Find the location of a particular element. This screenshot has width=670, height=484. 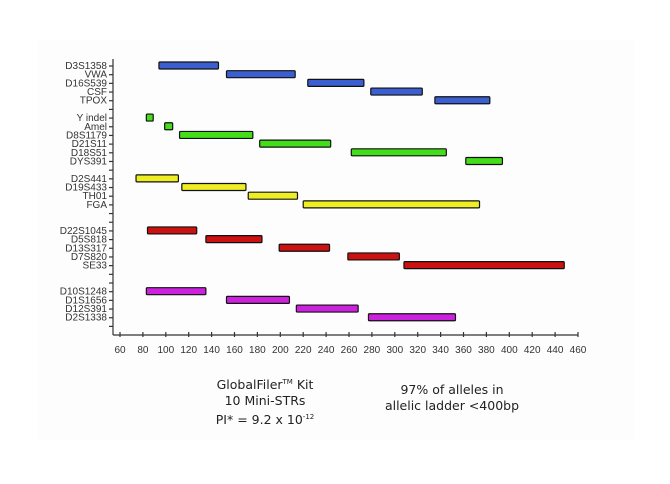

x-tick-label: 180 is located at coordinates (257, 350).